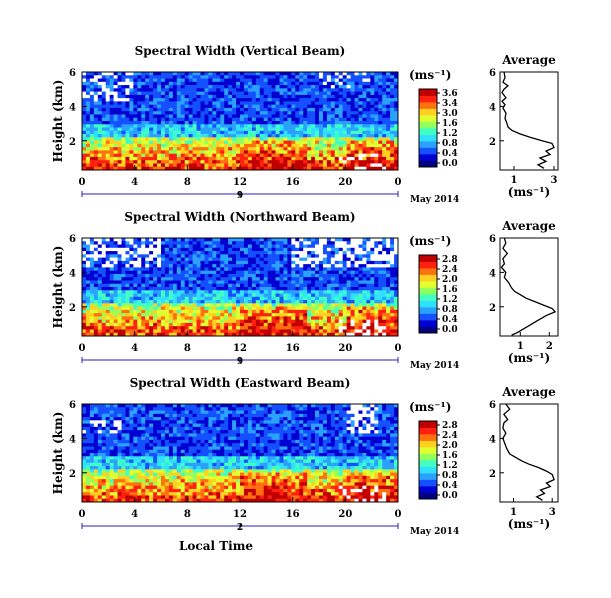  I want to click on profile-y-tick-label: 2, so click(492, 142).